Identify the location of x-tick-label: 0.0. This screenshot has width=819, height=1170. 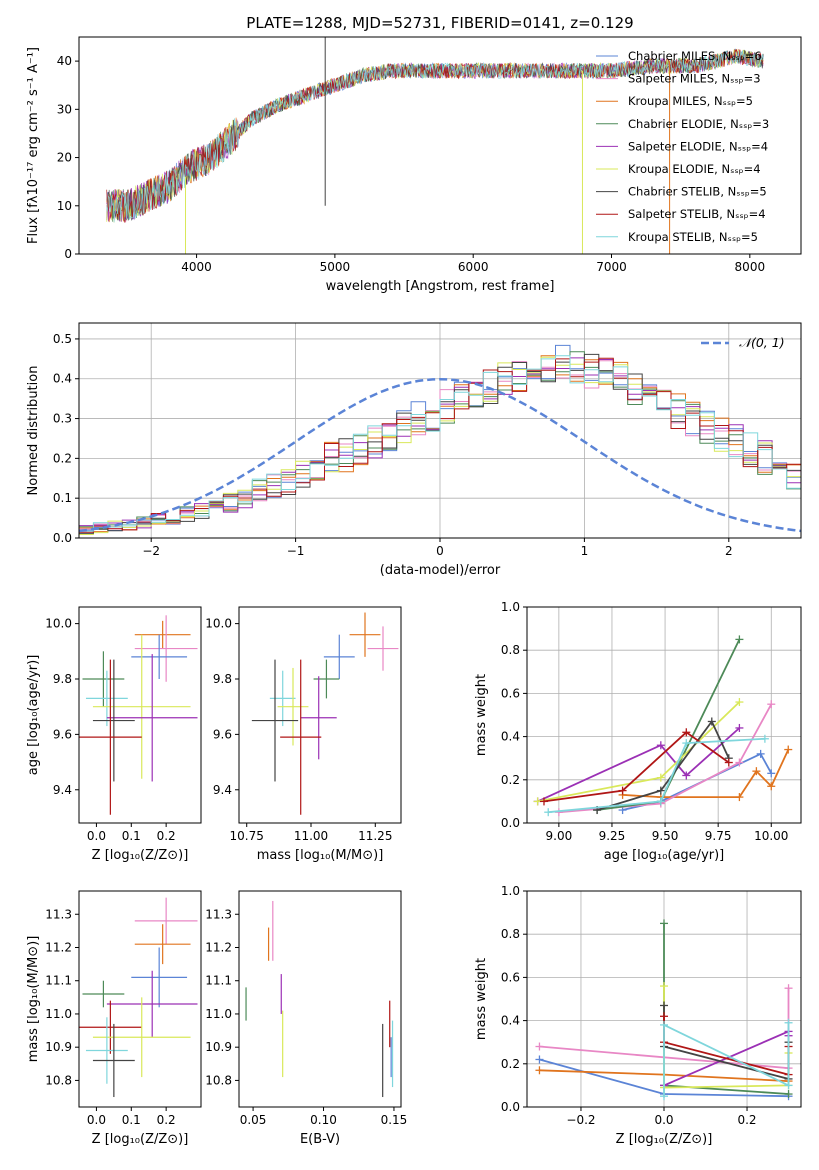
(663, 1120).